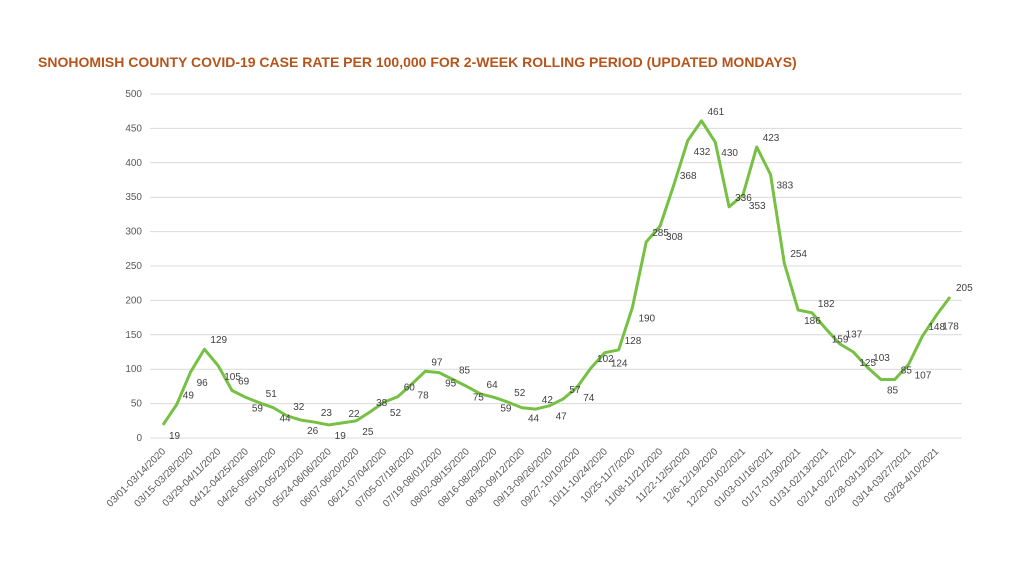 Image resolution: width=1024 pixels, height=576 pixels. What do you see at coordinates (299, 407) in the screenshot?
I see `data-label: 32` at bounding box center [299, 407].